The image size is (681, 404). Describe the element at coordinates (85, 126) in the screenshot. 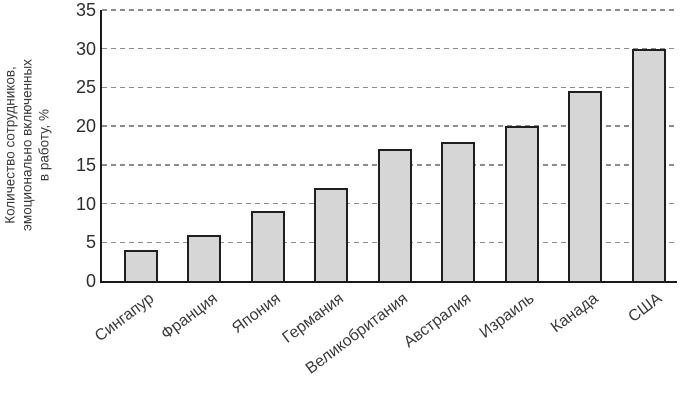

I see `y-tick-label-20: 20` at that location.